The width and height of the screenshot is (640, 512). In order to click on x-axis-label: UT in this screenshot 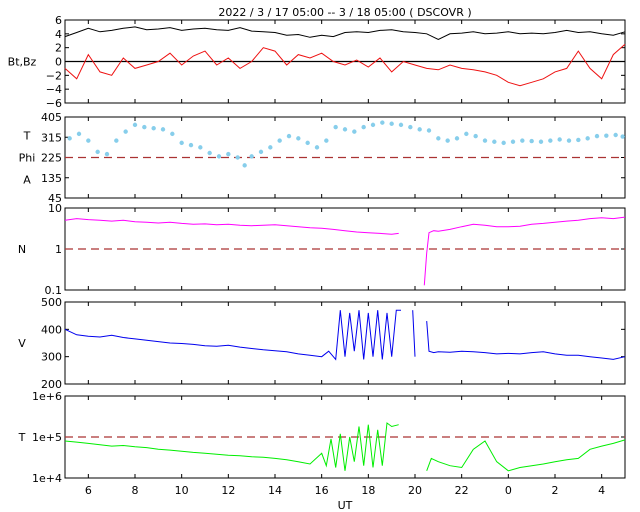, I will do `click(345, 505)`.